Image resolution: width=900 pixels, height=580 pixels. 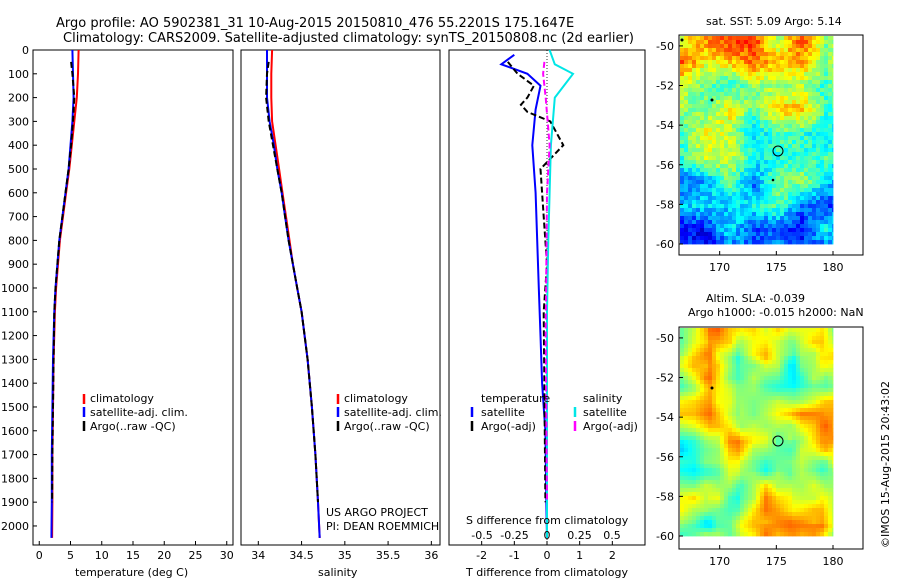 I want to click on legend-label: Argo(-adj), so click(x=508, y=426).